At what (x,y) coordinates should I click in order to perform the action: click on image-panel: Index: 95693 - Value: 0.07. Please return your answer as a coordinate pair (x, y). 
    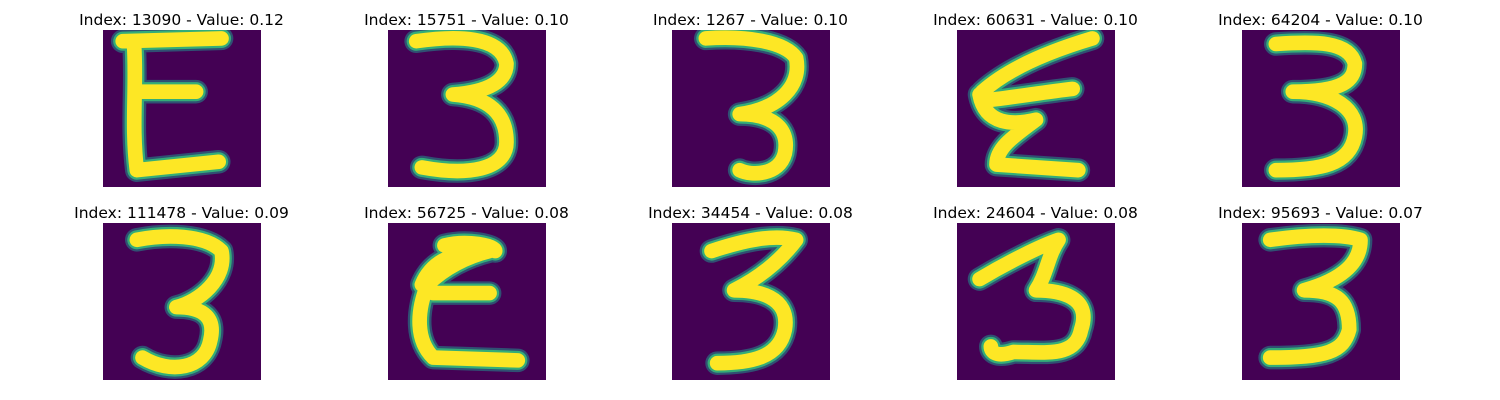
    Looking at the image, I should click on (1320, 298).